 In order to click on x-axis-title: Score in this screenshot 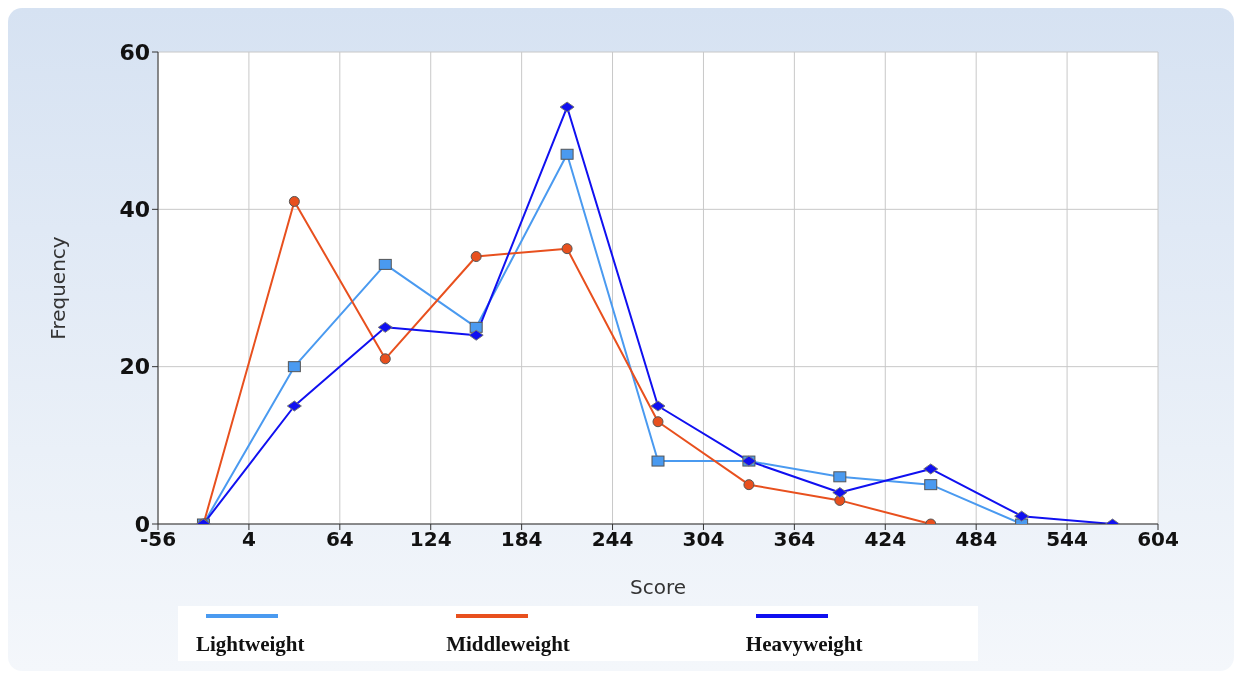, I will do `click(658, 587)`.